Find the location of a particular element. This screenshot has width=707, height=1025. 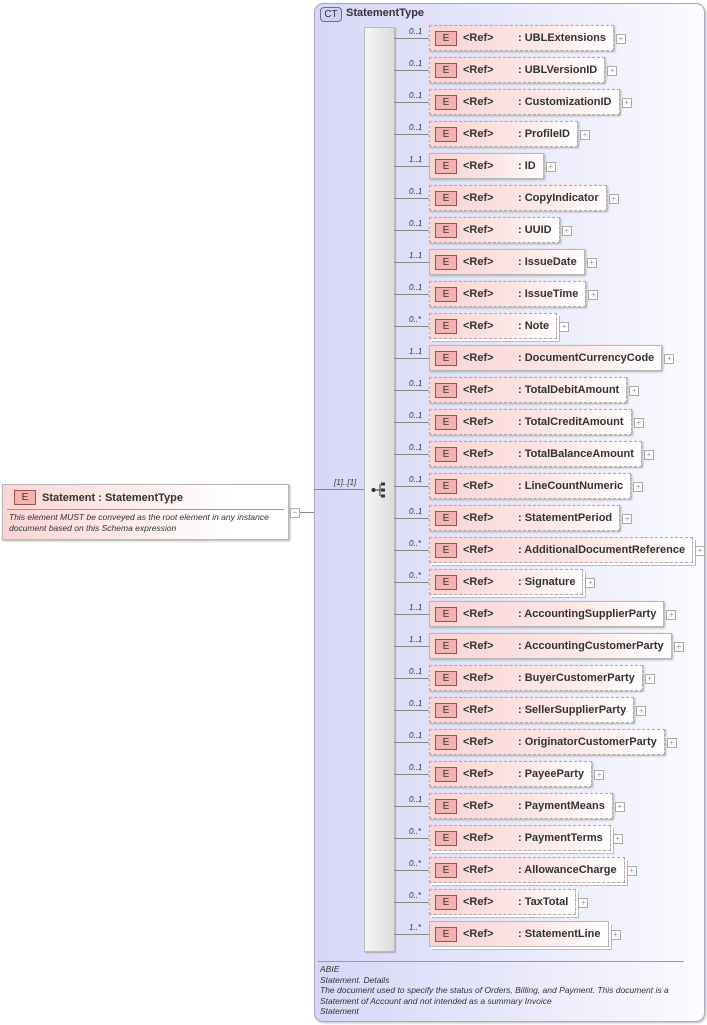

child-element: E <Ref> : OriginatorCustomerParty is located at coordinates (547, 742).